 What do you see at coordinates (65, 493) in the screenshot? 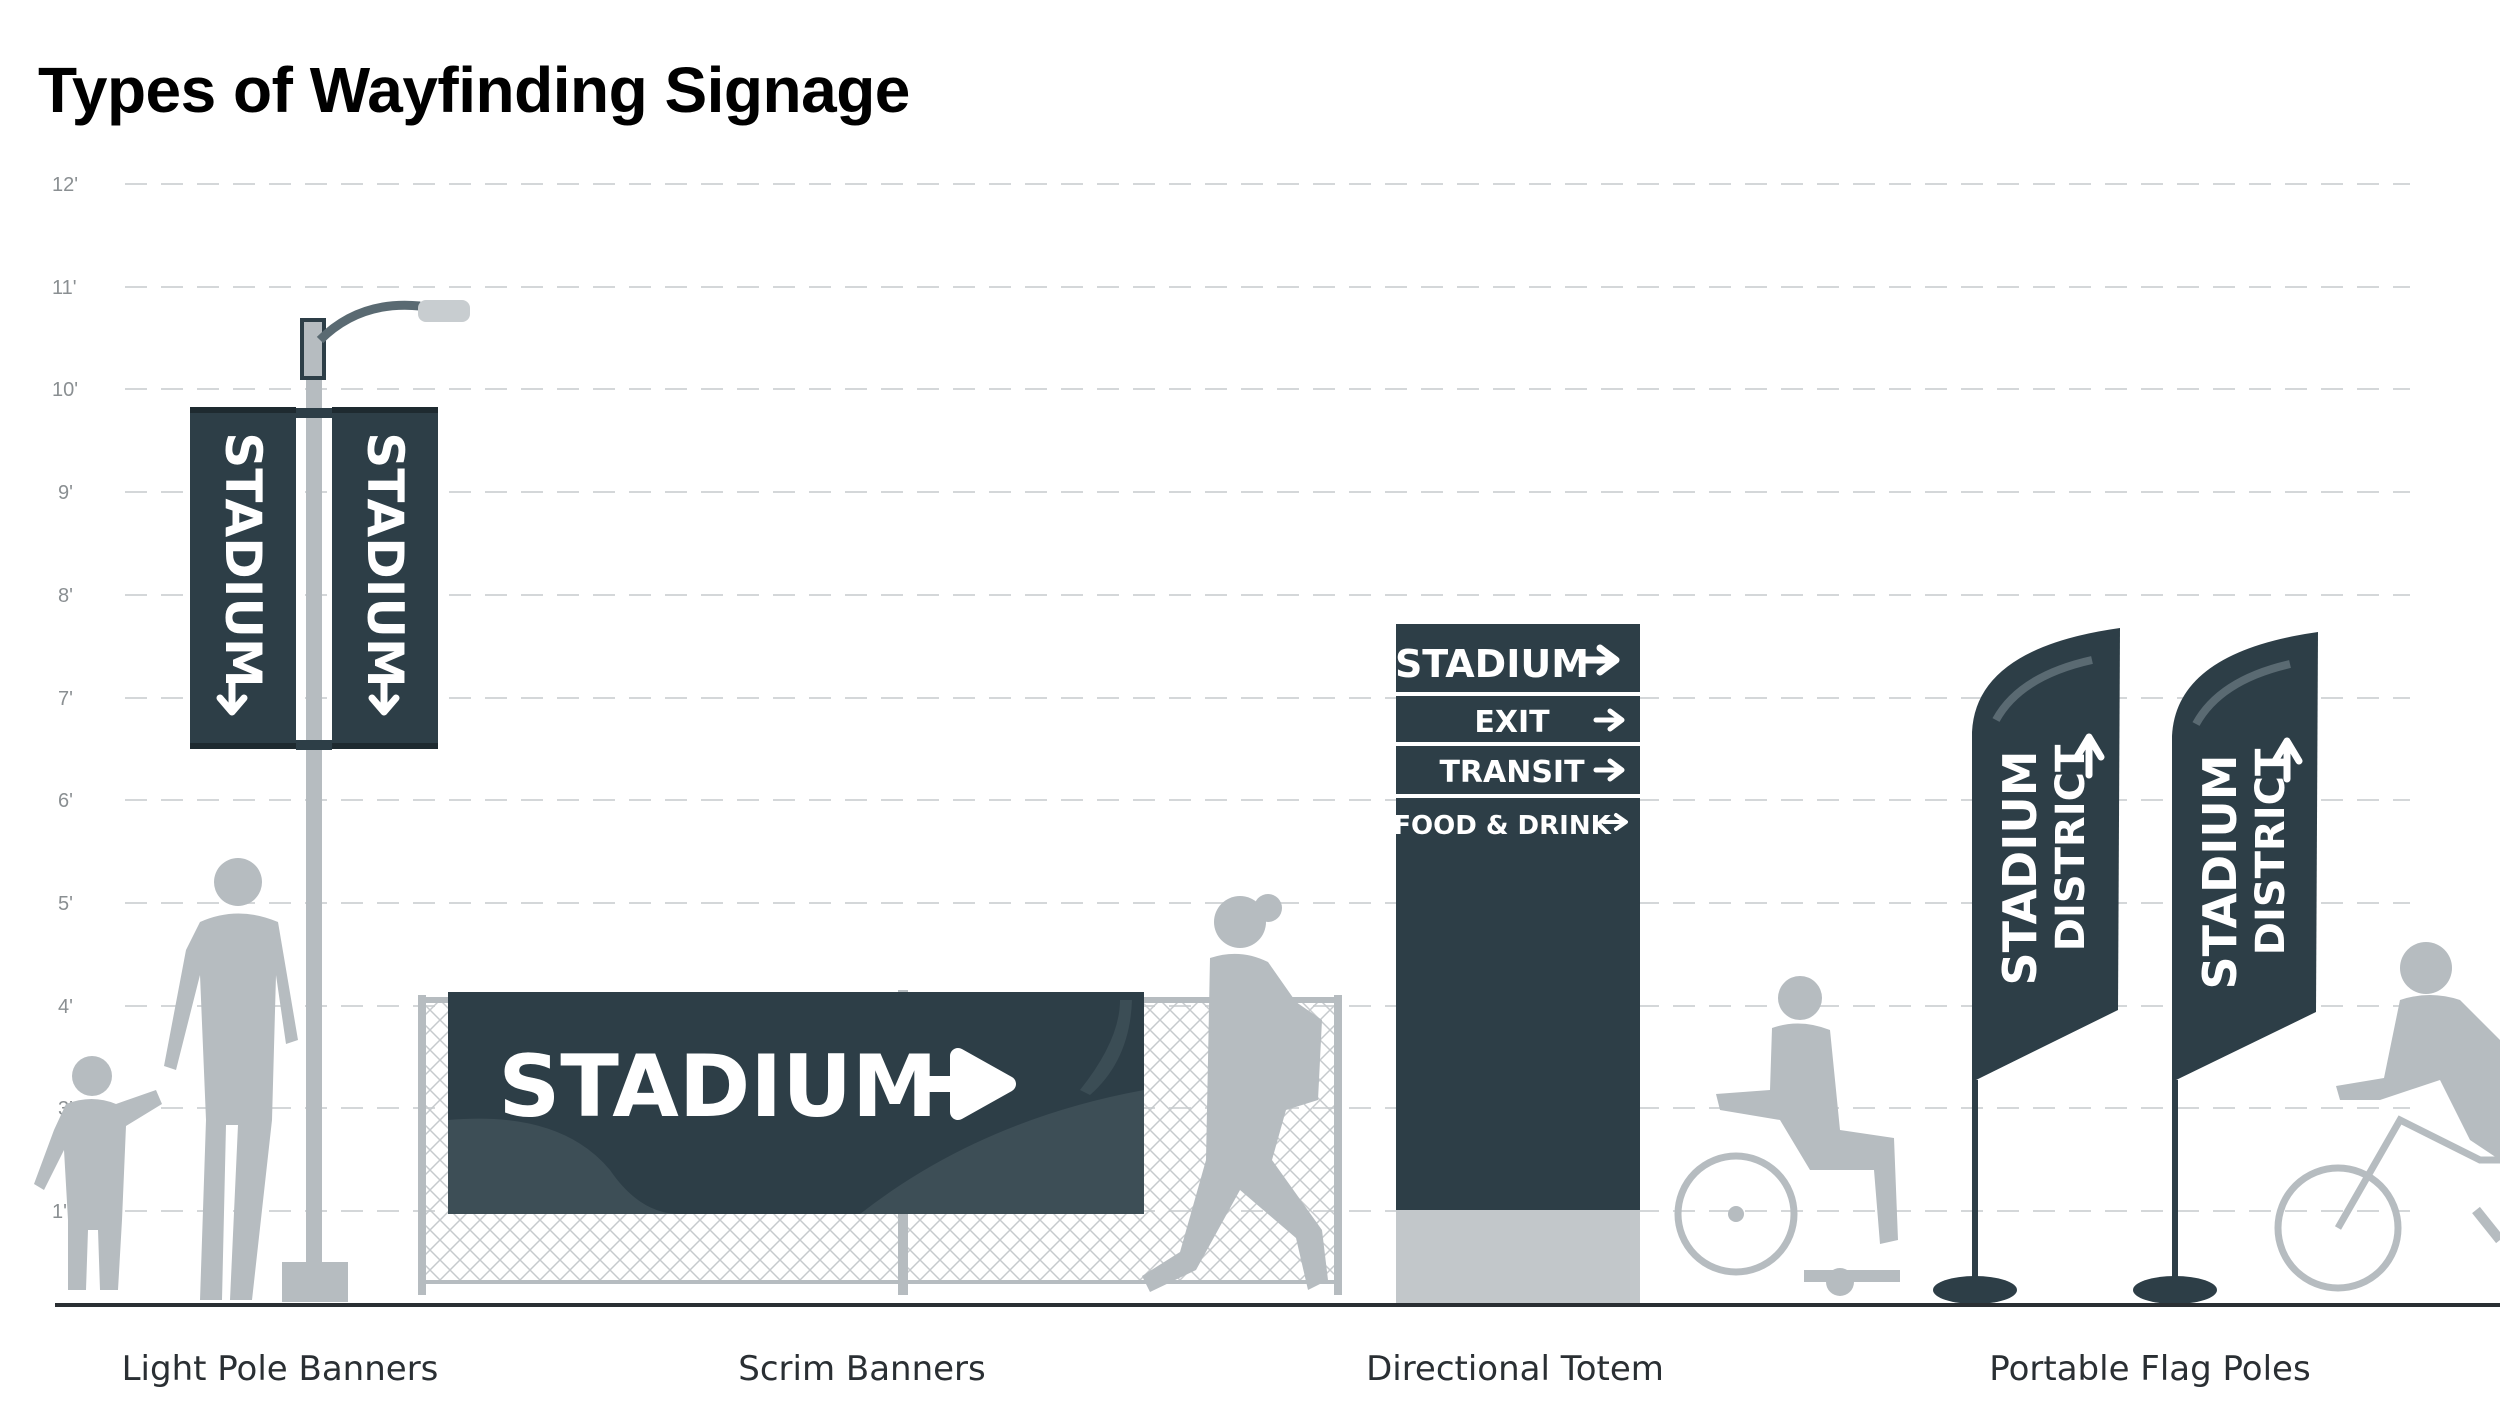
I see `height-label-9ft: 9'` at bounding box center [65, 493].